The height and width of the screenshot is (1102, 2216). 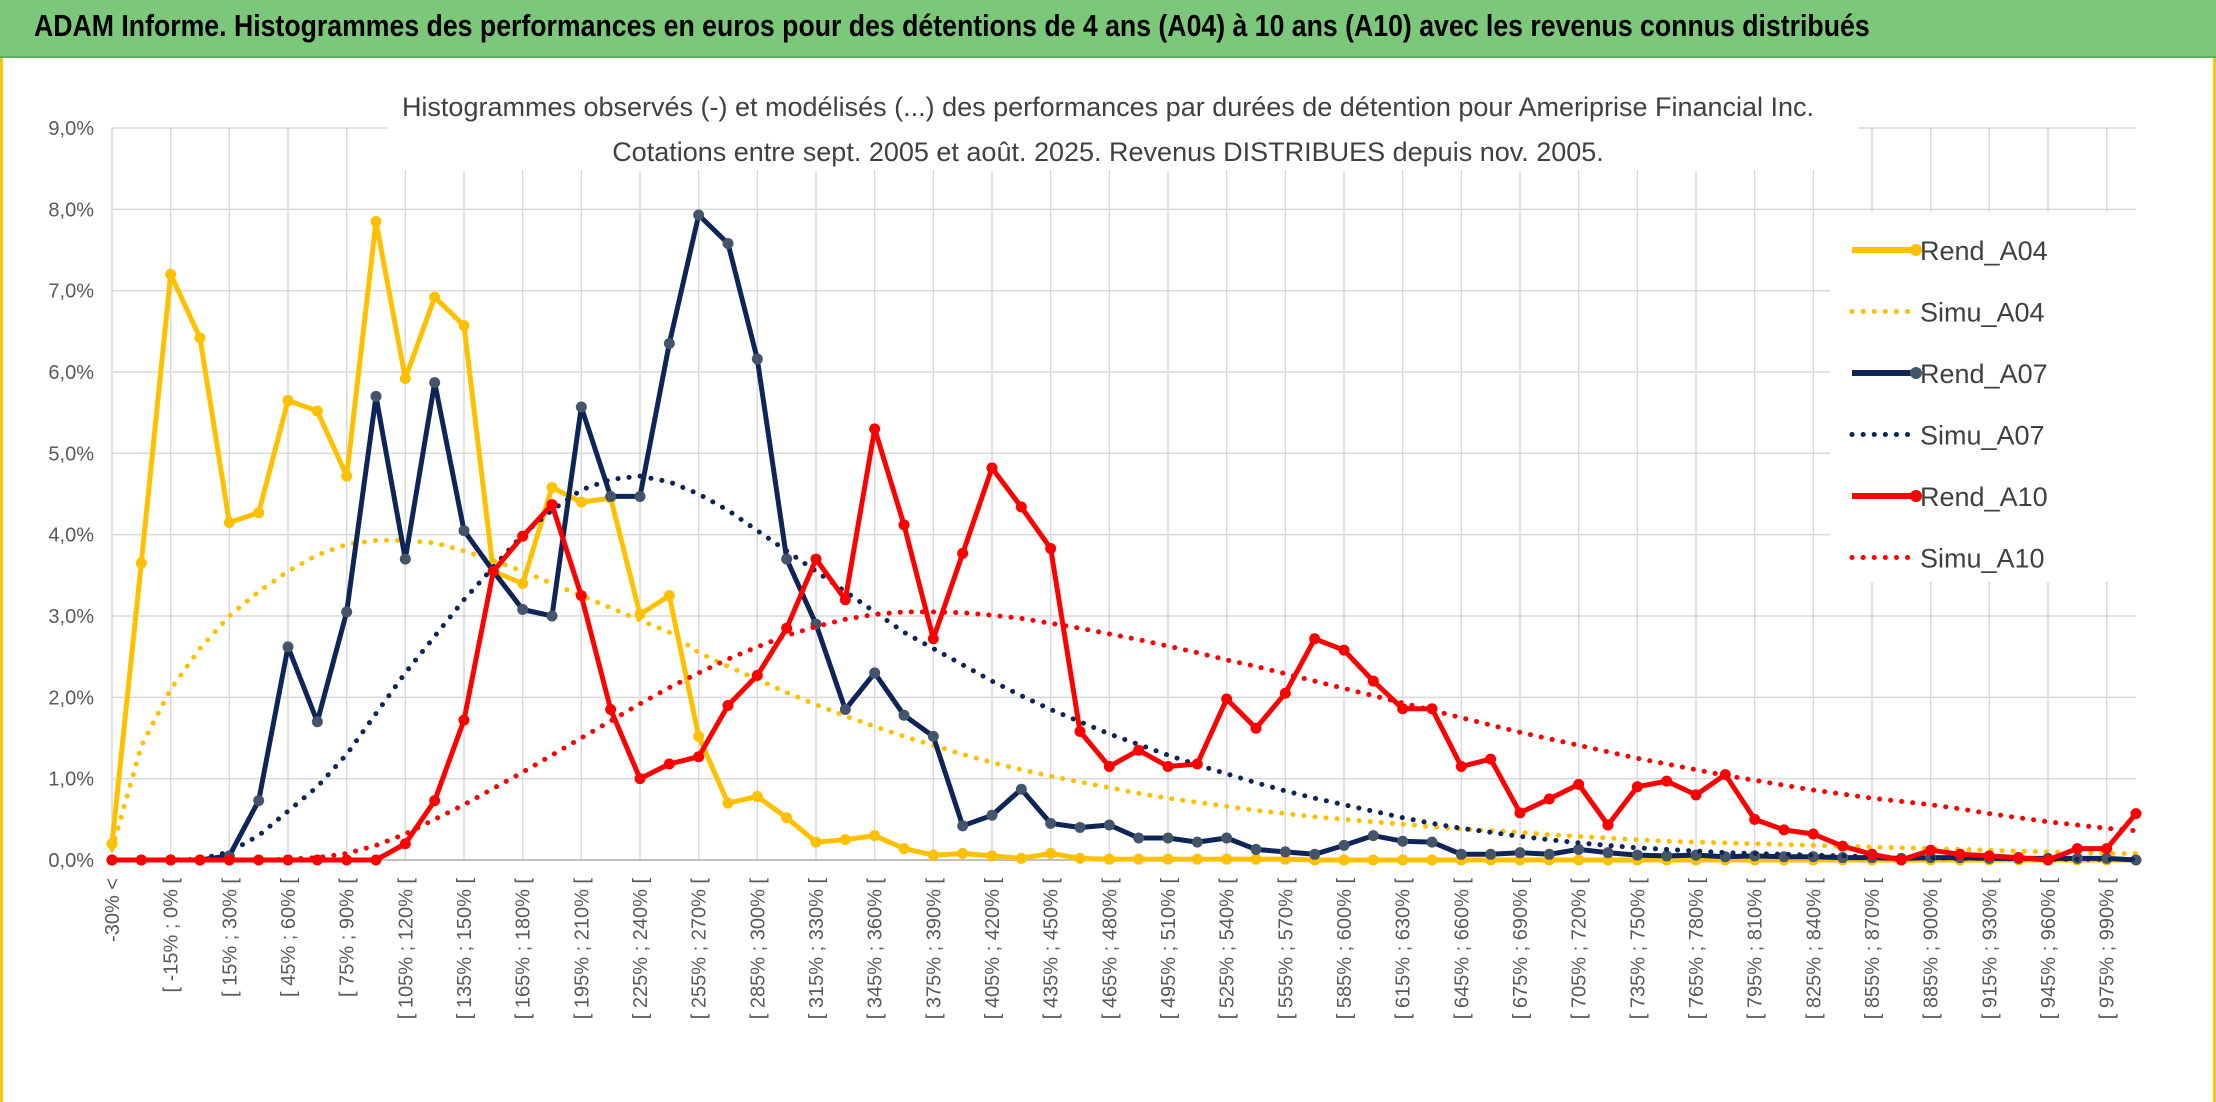 I want to click on x-tick-label: [ 435% ; 450% [, so click(x=1052, y=949).